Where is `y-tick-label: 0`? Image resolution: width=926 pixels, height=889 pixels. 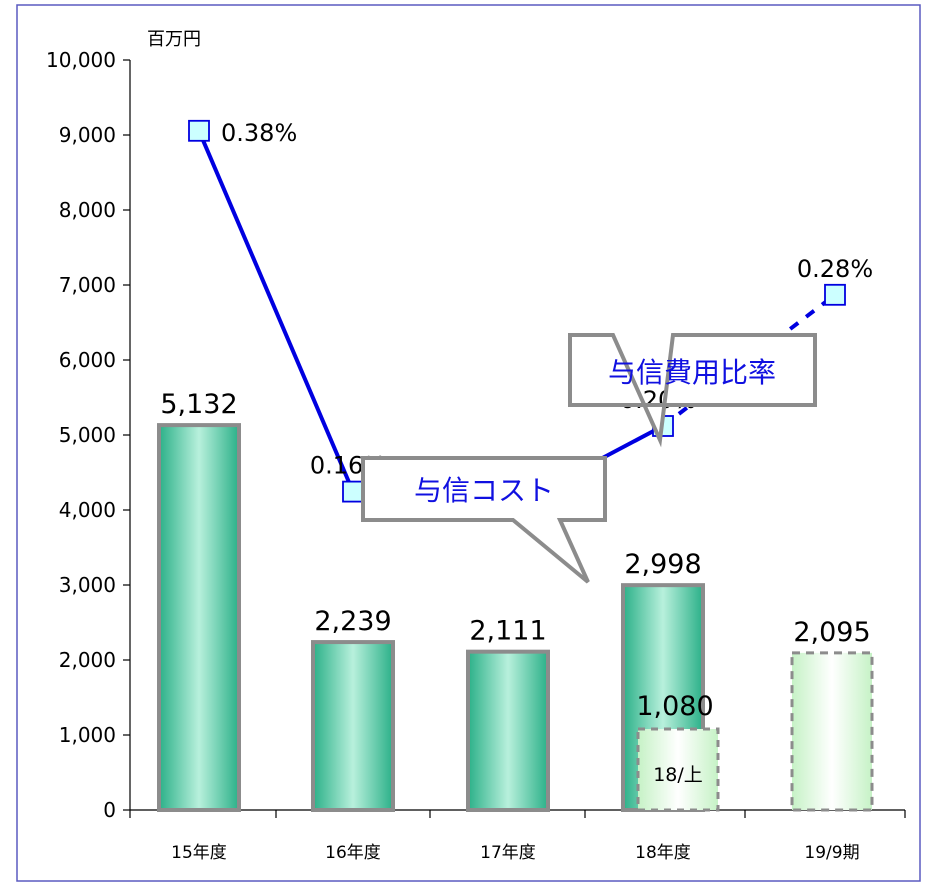
y-tick-label: 0 is located at coordinates (109, 810).